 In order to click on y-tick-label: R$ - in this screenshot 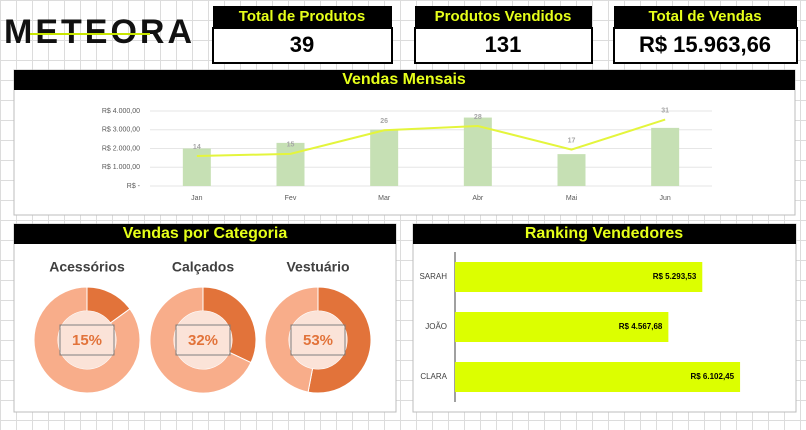, I will do `click(134, 186)`.